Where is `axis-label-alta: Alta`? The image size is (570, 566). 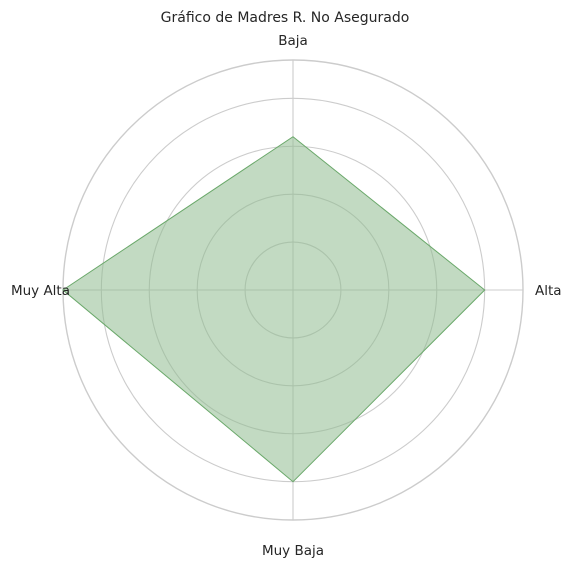 axis-label-alta: Alta is located at coordinates (548, 291).